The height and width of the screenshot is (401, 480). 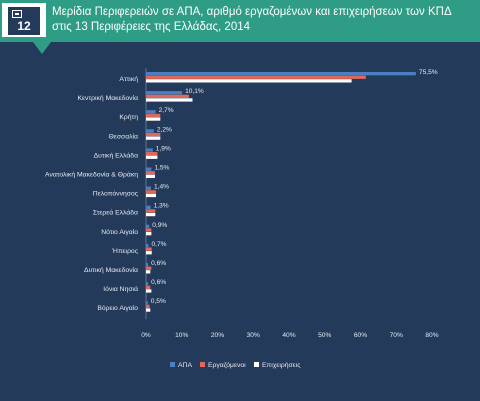 What do you see at coordinates (146, 335) in the screenshot?
I see `x-tick-label: 0%` at bounding box center [146, 335].